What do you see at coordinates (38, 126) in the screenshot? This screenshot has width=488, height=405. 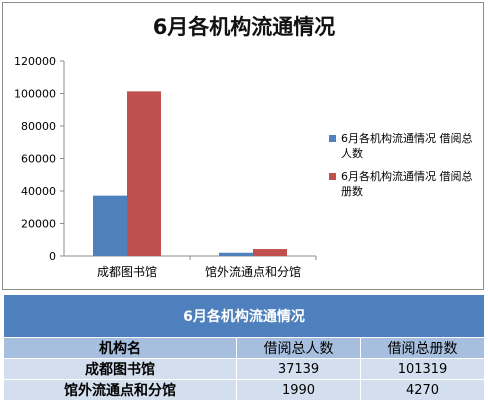 I see `y-tick-label: 80000` at bounding box center [38, 126].